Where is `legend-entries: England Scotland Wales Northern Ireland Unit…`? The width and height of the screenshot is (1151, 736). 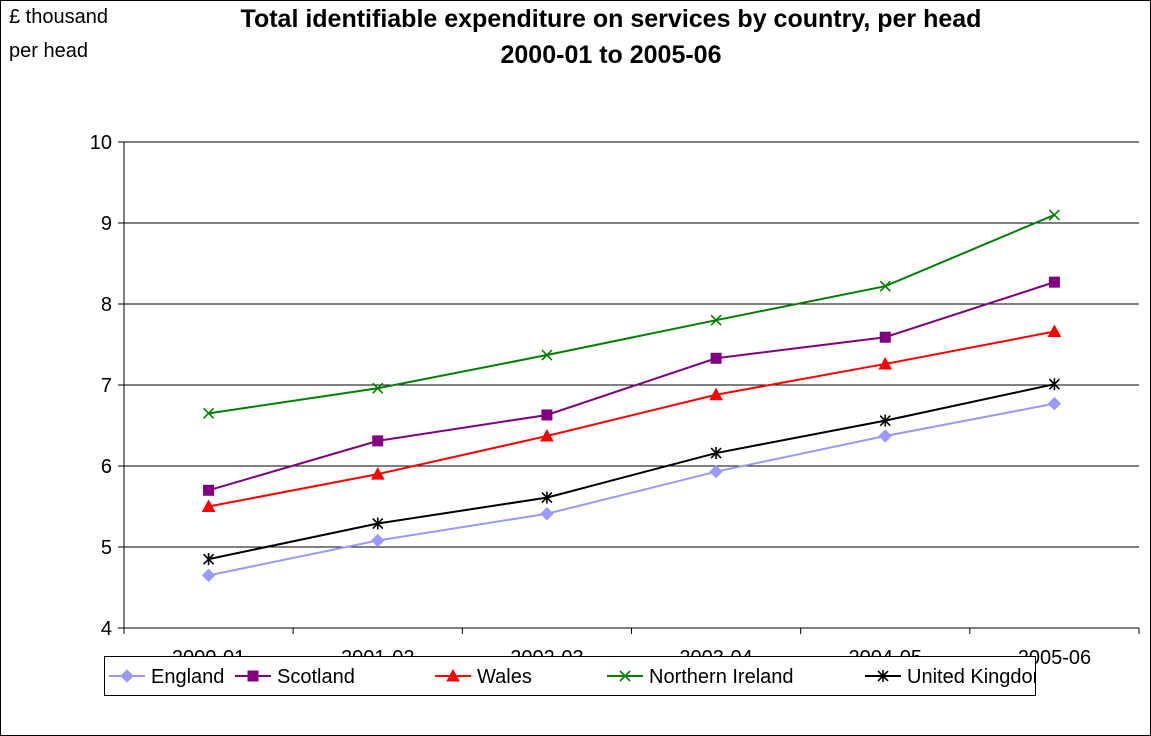 legend-entries: England Scotland Wales Northern Ireland Unit… is located at coordinates (572, 677).